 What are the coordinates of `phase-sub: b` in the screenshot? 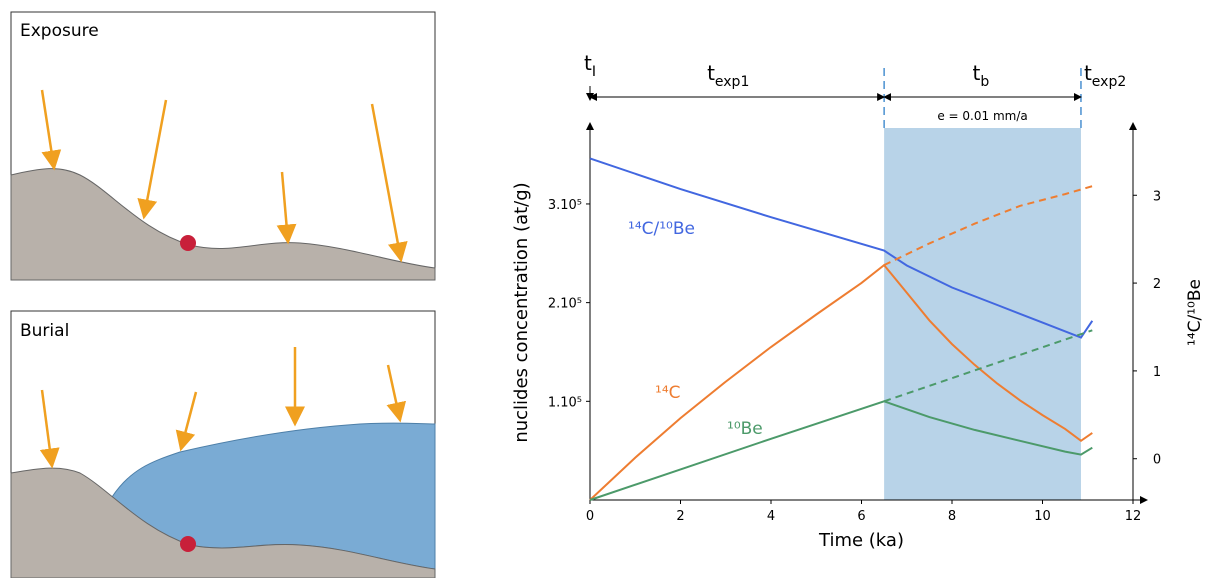 It's located at (984, 82).